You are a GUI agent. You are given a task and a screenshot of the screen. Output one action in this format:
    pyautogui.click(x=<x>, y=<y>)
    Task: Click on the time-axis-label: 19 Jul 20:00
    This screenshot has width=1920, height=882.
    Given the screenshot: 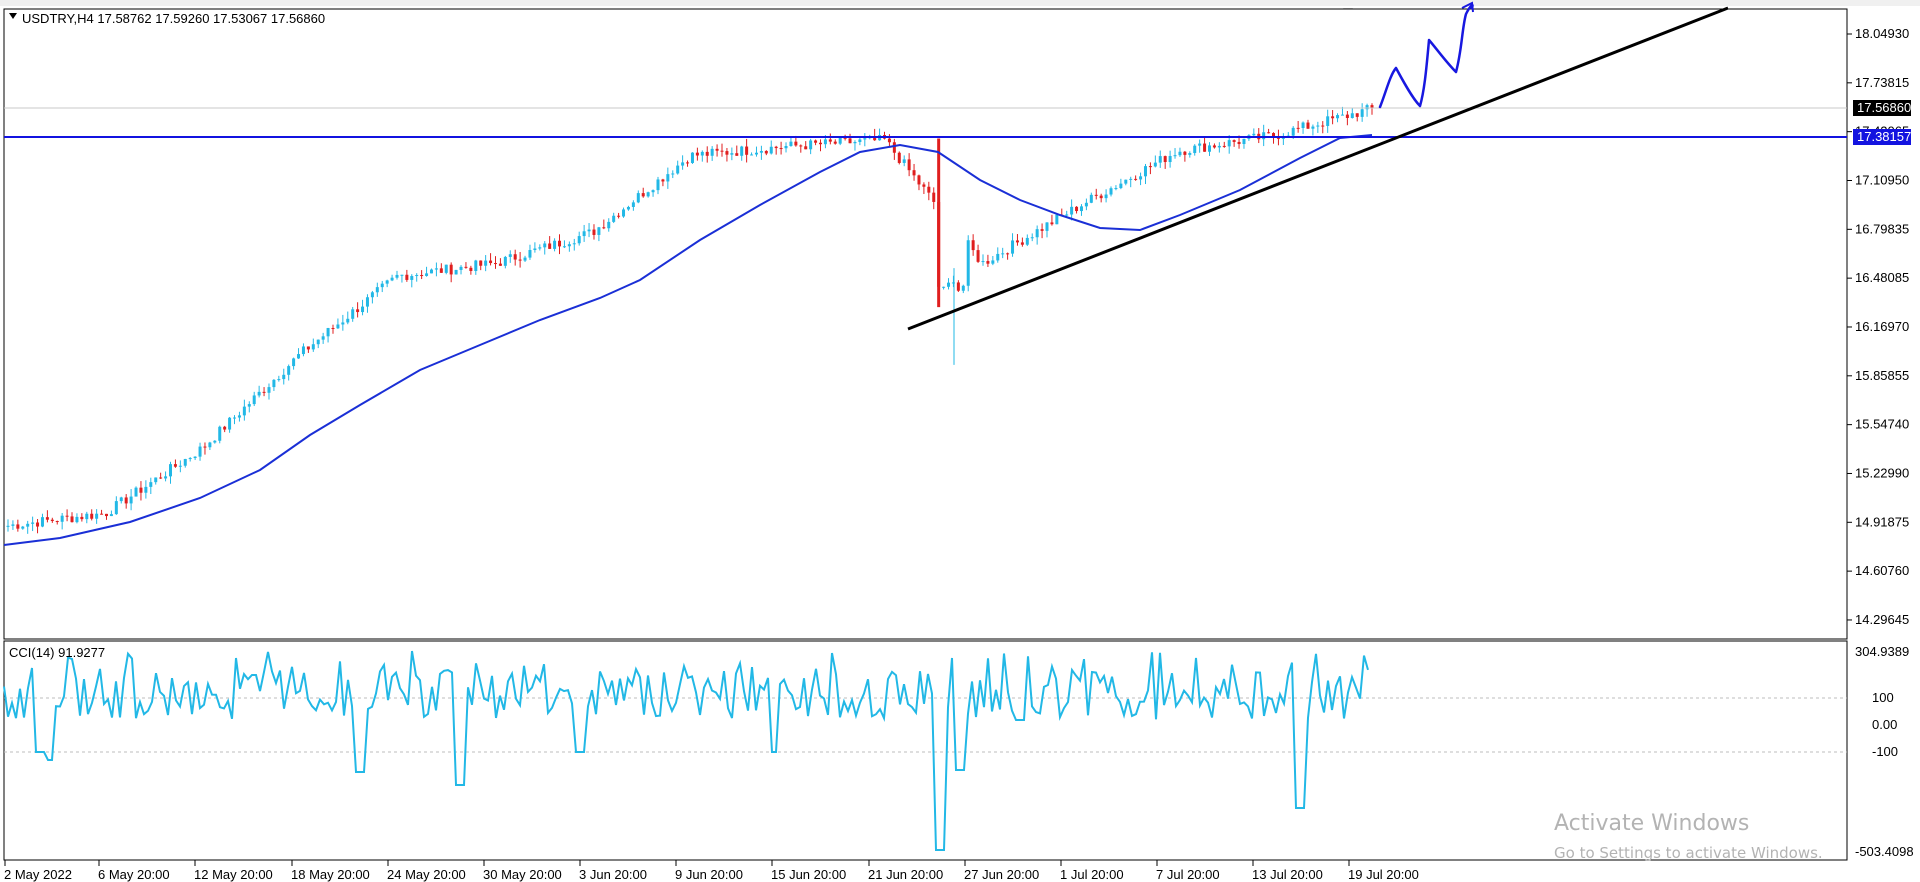 What is the action you would take?
    pyautogui.click(x=1383, y=874)
    